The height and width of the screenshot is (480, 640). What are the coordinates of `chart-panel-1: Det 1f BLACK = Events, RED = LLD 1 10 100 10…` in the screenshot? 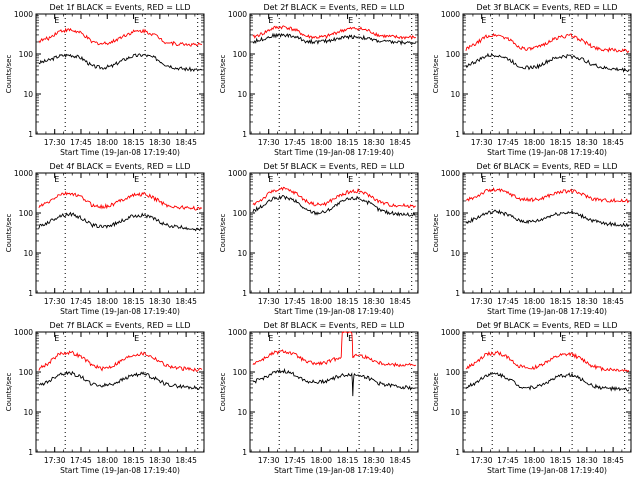 It's located at (105, 80).